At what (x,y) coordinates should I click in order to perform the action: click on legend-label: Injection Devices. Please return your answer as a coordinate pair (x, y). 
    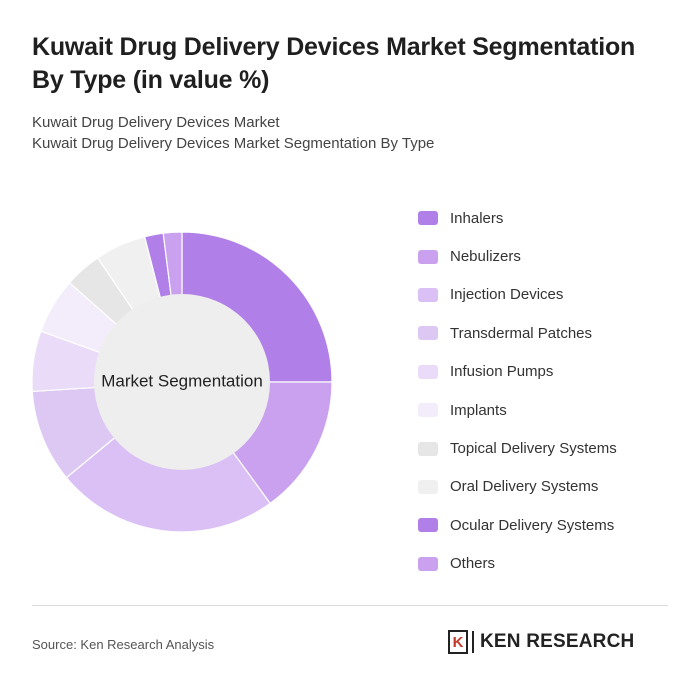
    Looking at the image, I should click on (507, 295).